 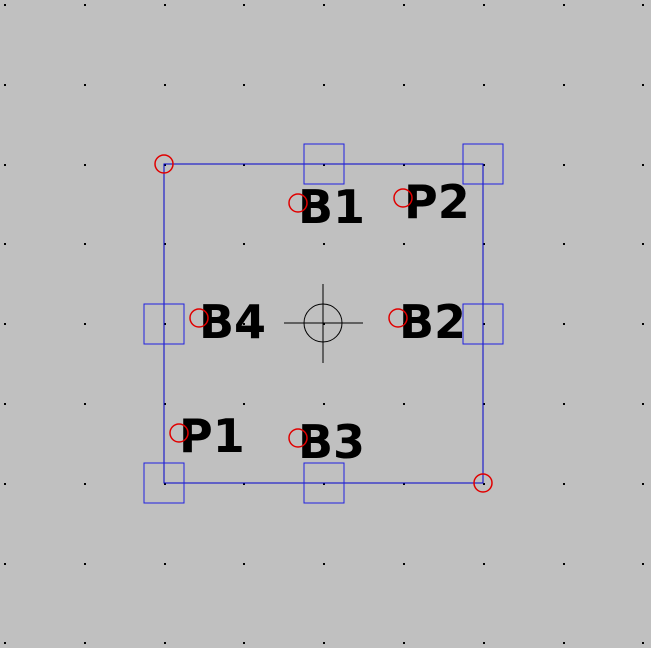 I want to click on label-p1: P1, so click(x=212, y=436).